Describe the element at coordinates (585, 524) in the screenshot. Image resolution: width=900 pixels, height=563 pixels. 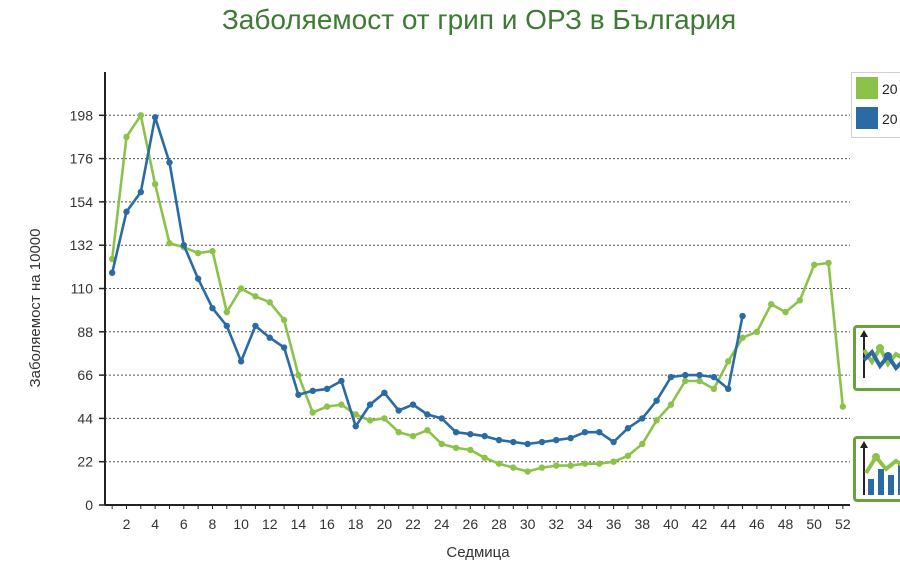
I see `x-tick-label: 34` at that location.